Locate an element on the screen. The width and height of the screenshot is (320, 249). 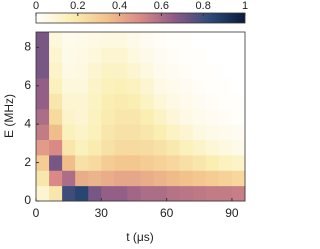
colorbar-tick-label: 0 is located at coordinates (36, 6).